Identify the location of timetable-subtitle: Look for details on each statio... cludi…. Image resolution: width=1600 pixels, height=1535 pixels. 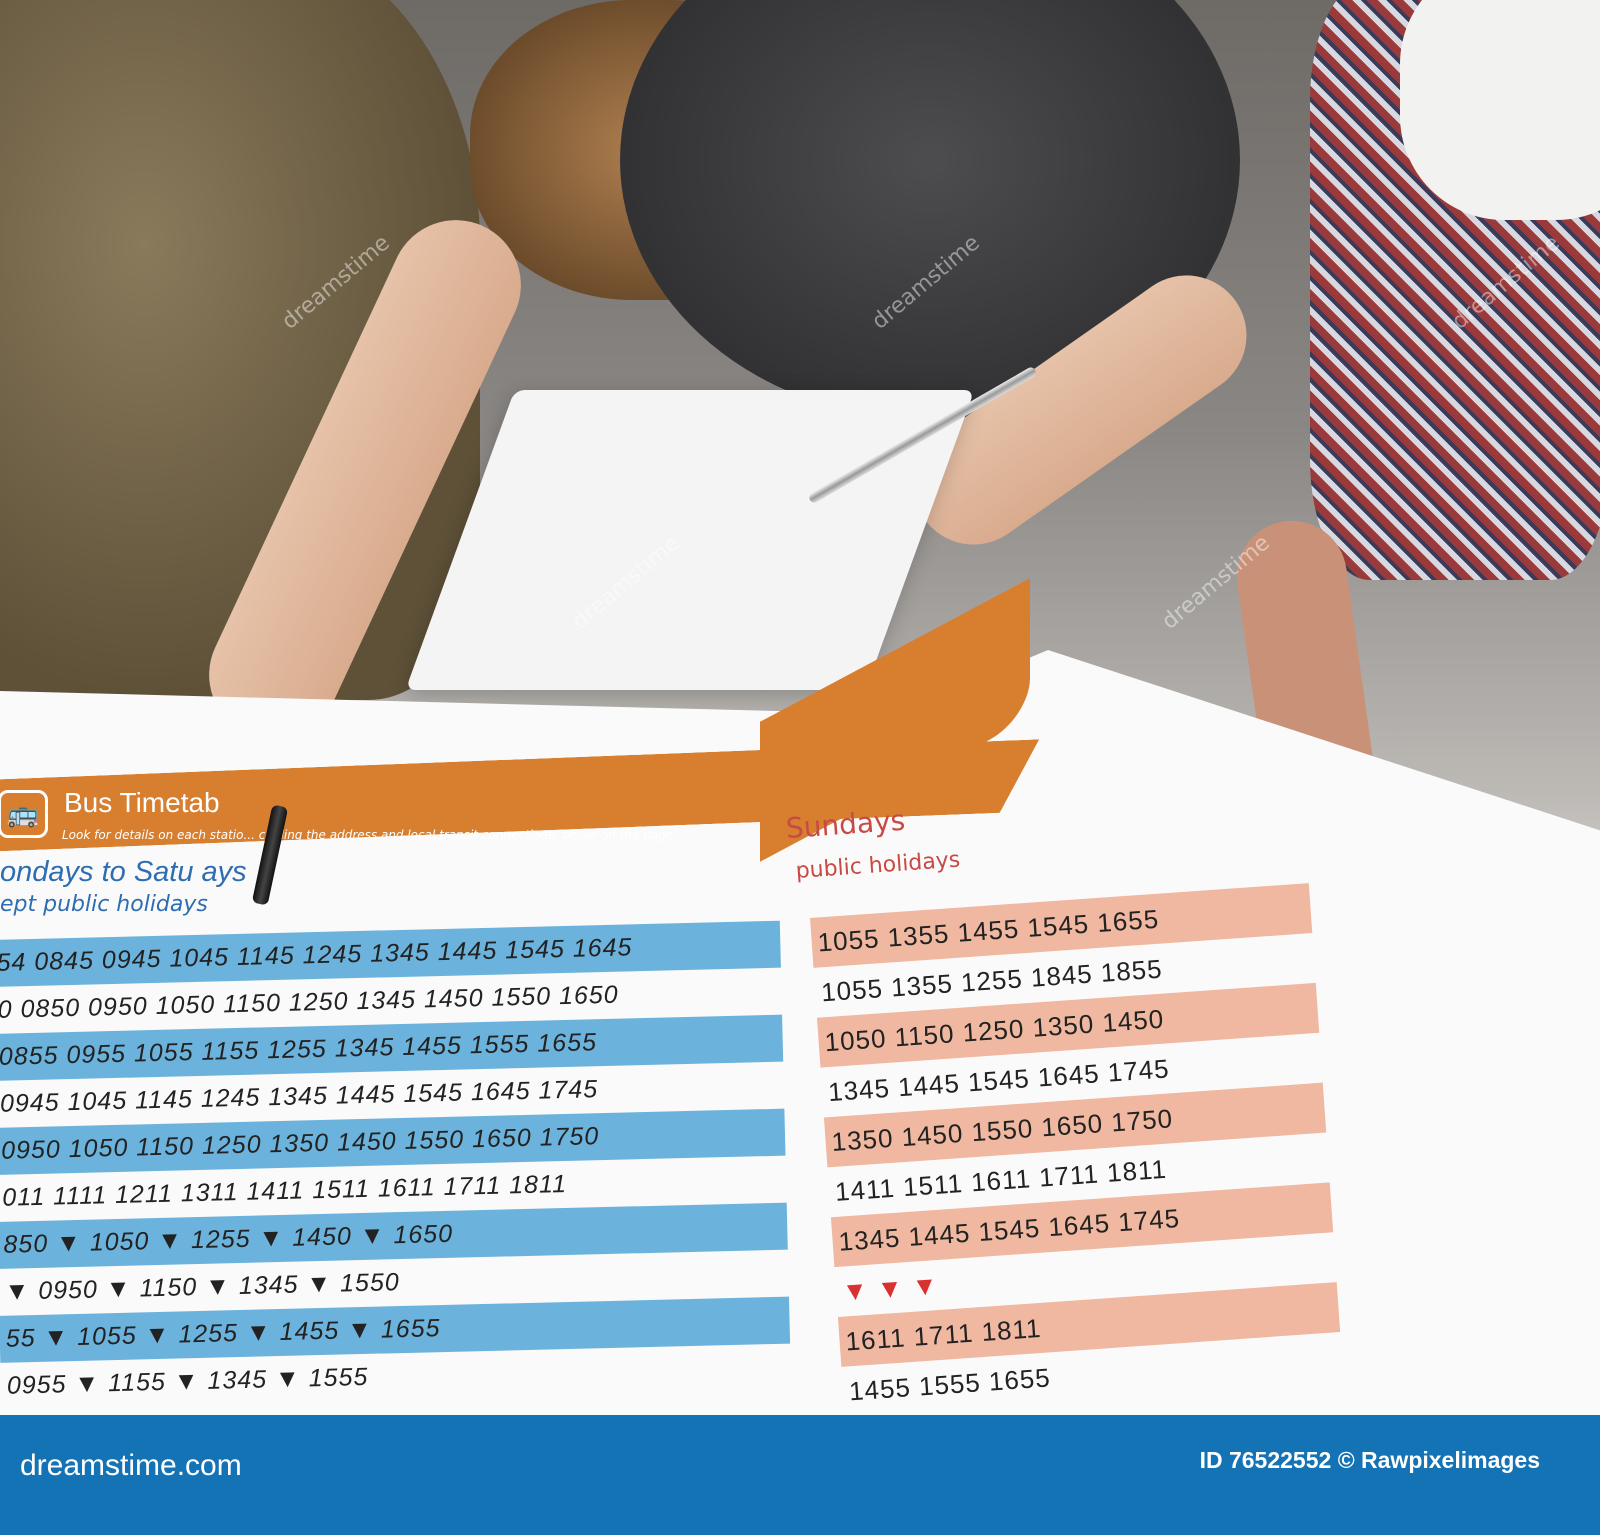
(370, 835).